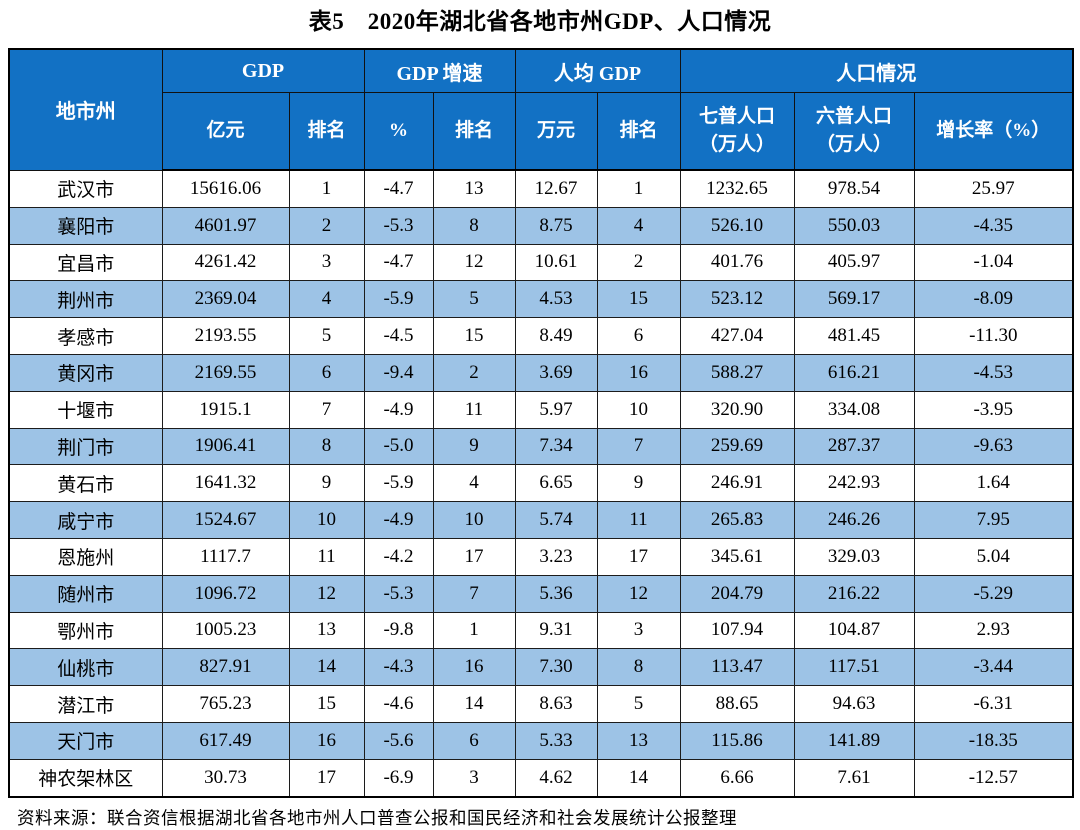 The width and height of the screenshot is (1080, 830). Describe the element at coordinates (85, 372) in the screenshot. I see `city-name-cell: 黄冈市` at that location.